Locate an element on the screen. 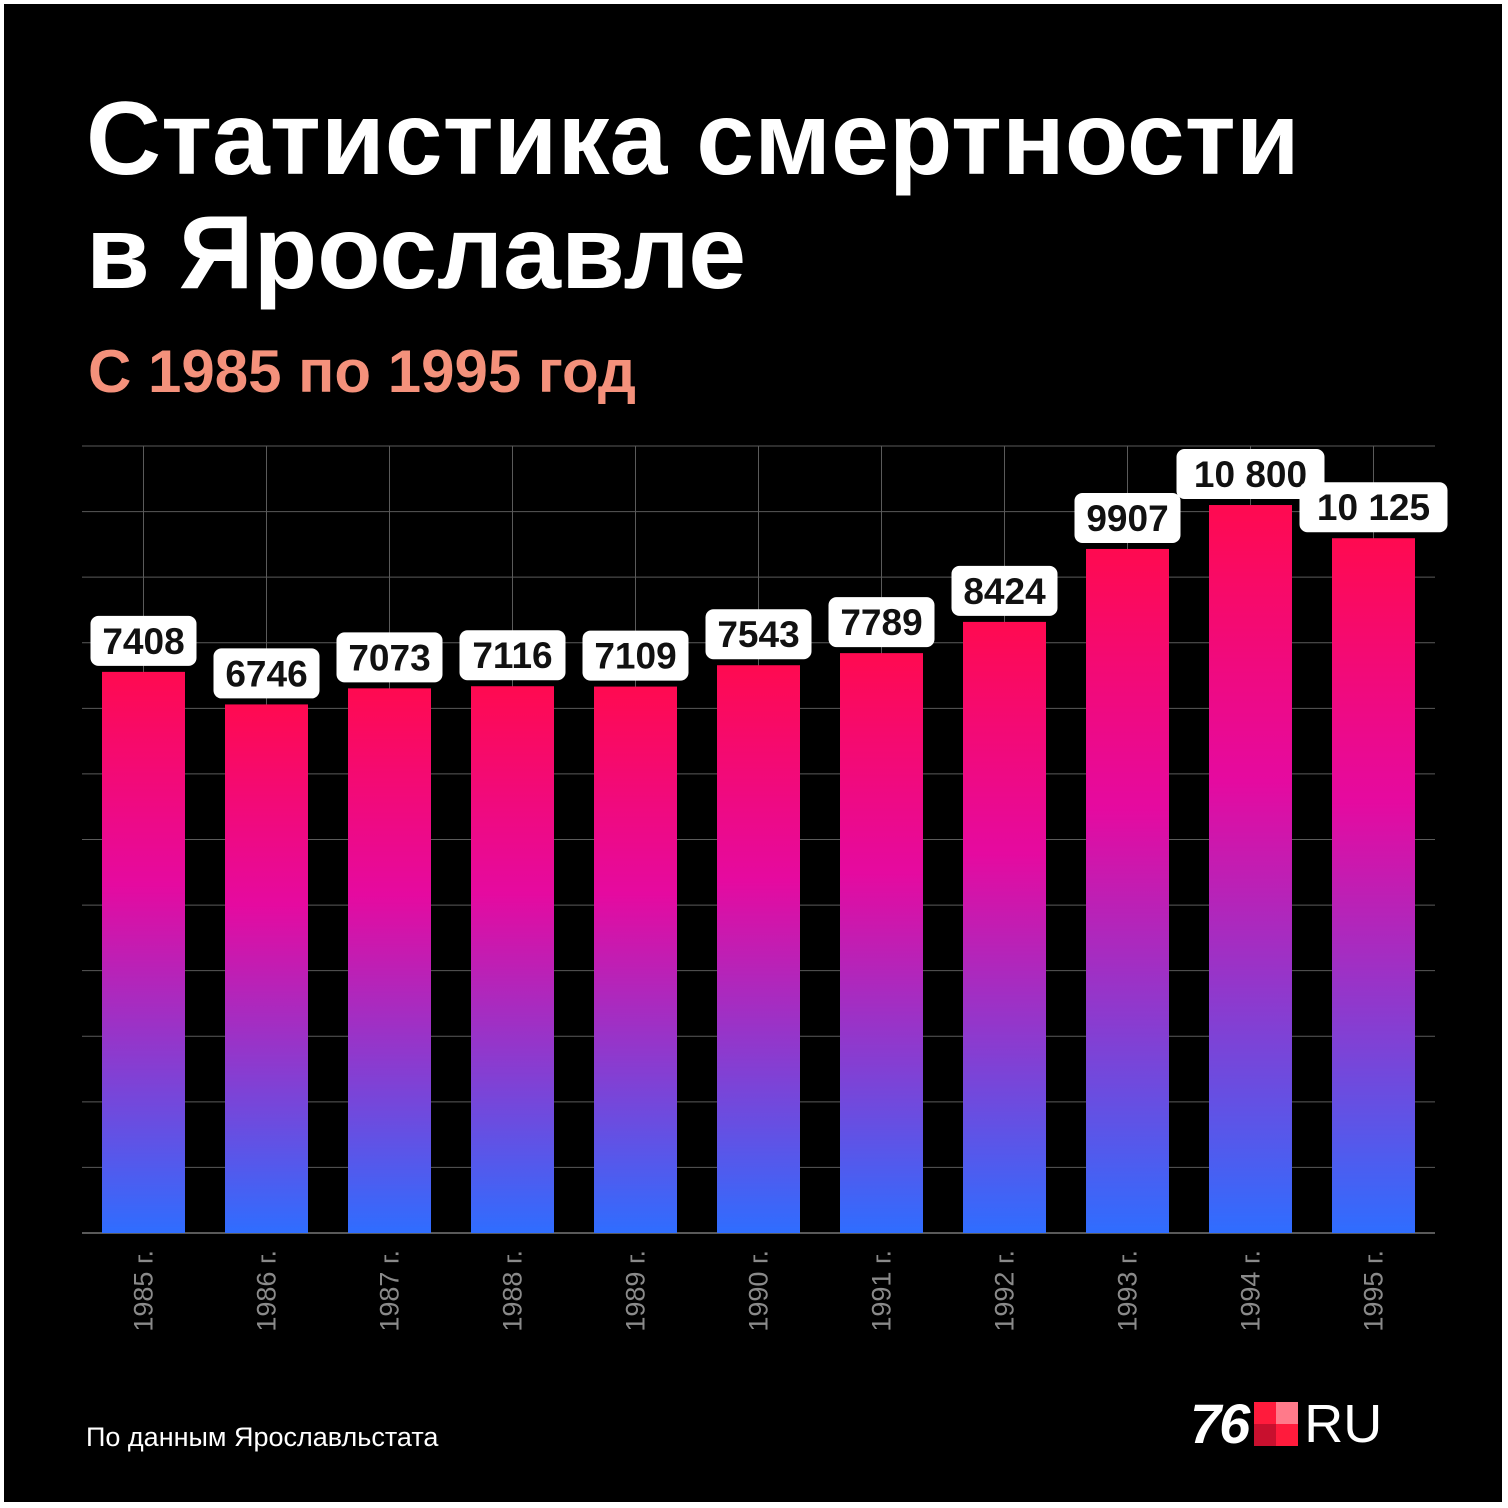  value-label: 7408 is located at coordinates (143, 641).